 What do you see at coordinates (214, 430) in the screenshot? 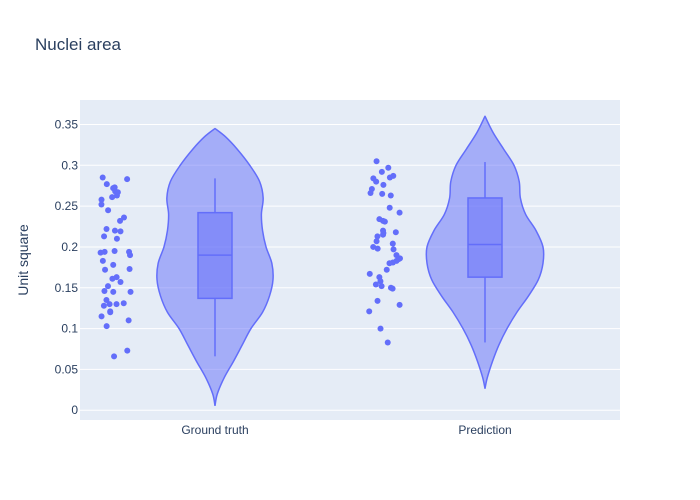
I see `x-tick-label: Ground truth` at bounding box center [214, 430].